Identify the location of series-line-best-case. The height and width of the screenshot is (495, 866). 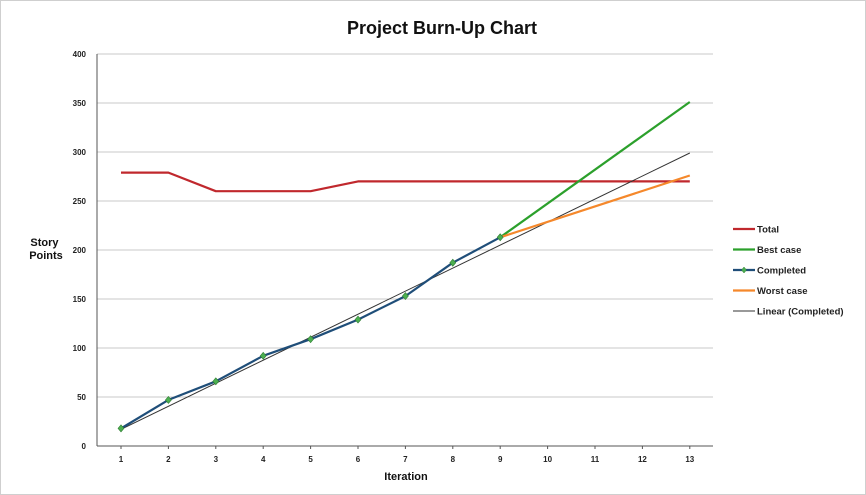
(595, 170).